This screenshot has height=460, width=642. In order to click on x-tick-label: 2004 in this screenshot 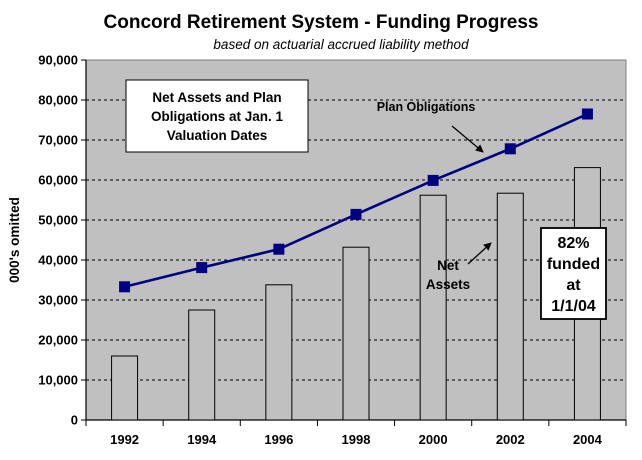, I will do `click(588, 439)`.